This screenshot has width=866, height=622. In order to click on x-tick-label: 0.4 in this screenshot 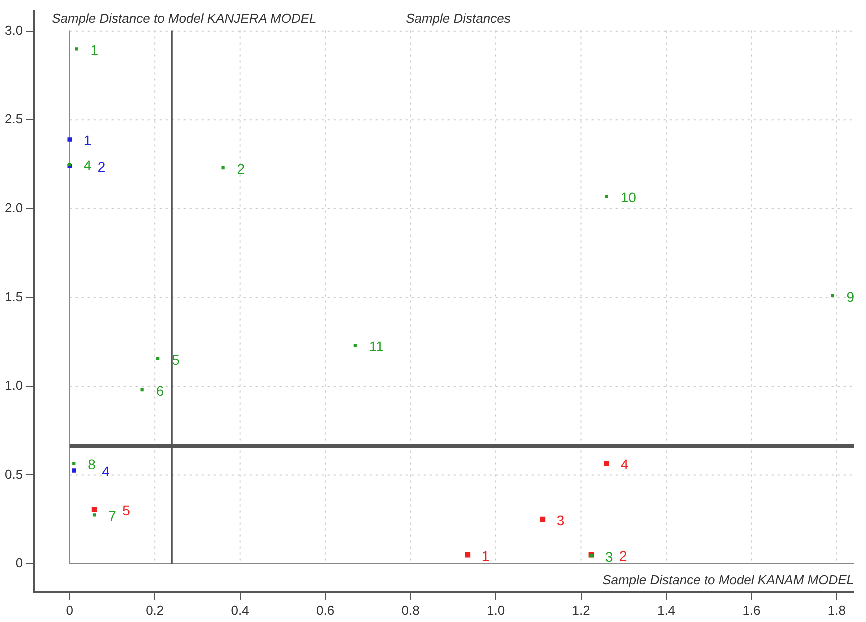, I will do `click(240, 610)`.